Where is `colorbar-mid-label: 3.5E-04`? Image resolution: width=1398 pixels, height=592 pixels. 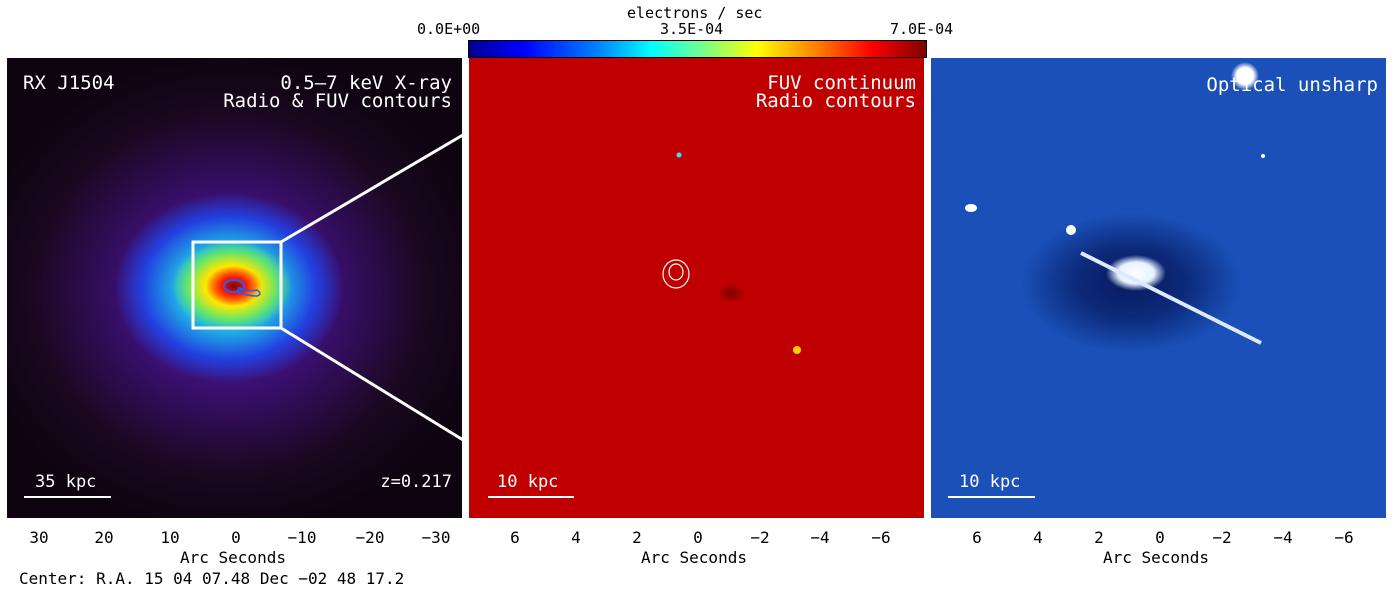 colorbar-mid-label: 3.5E-04 is located at coordinates (692, 29).